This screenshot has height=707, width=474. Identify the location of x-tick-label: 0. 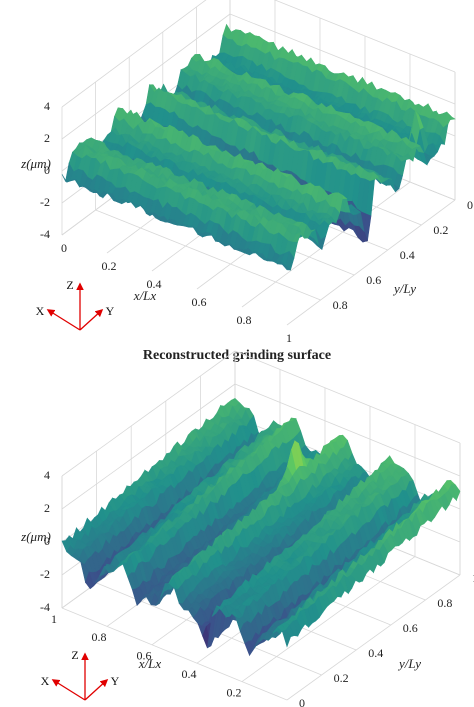
(64, 248).